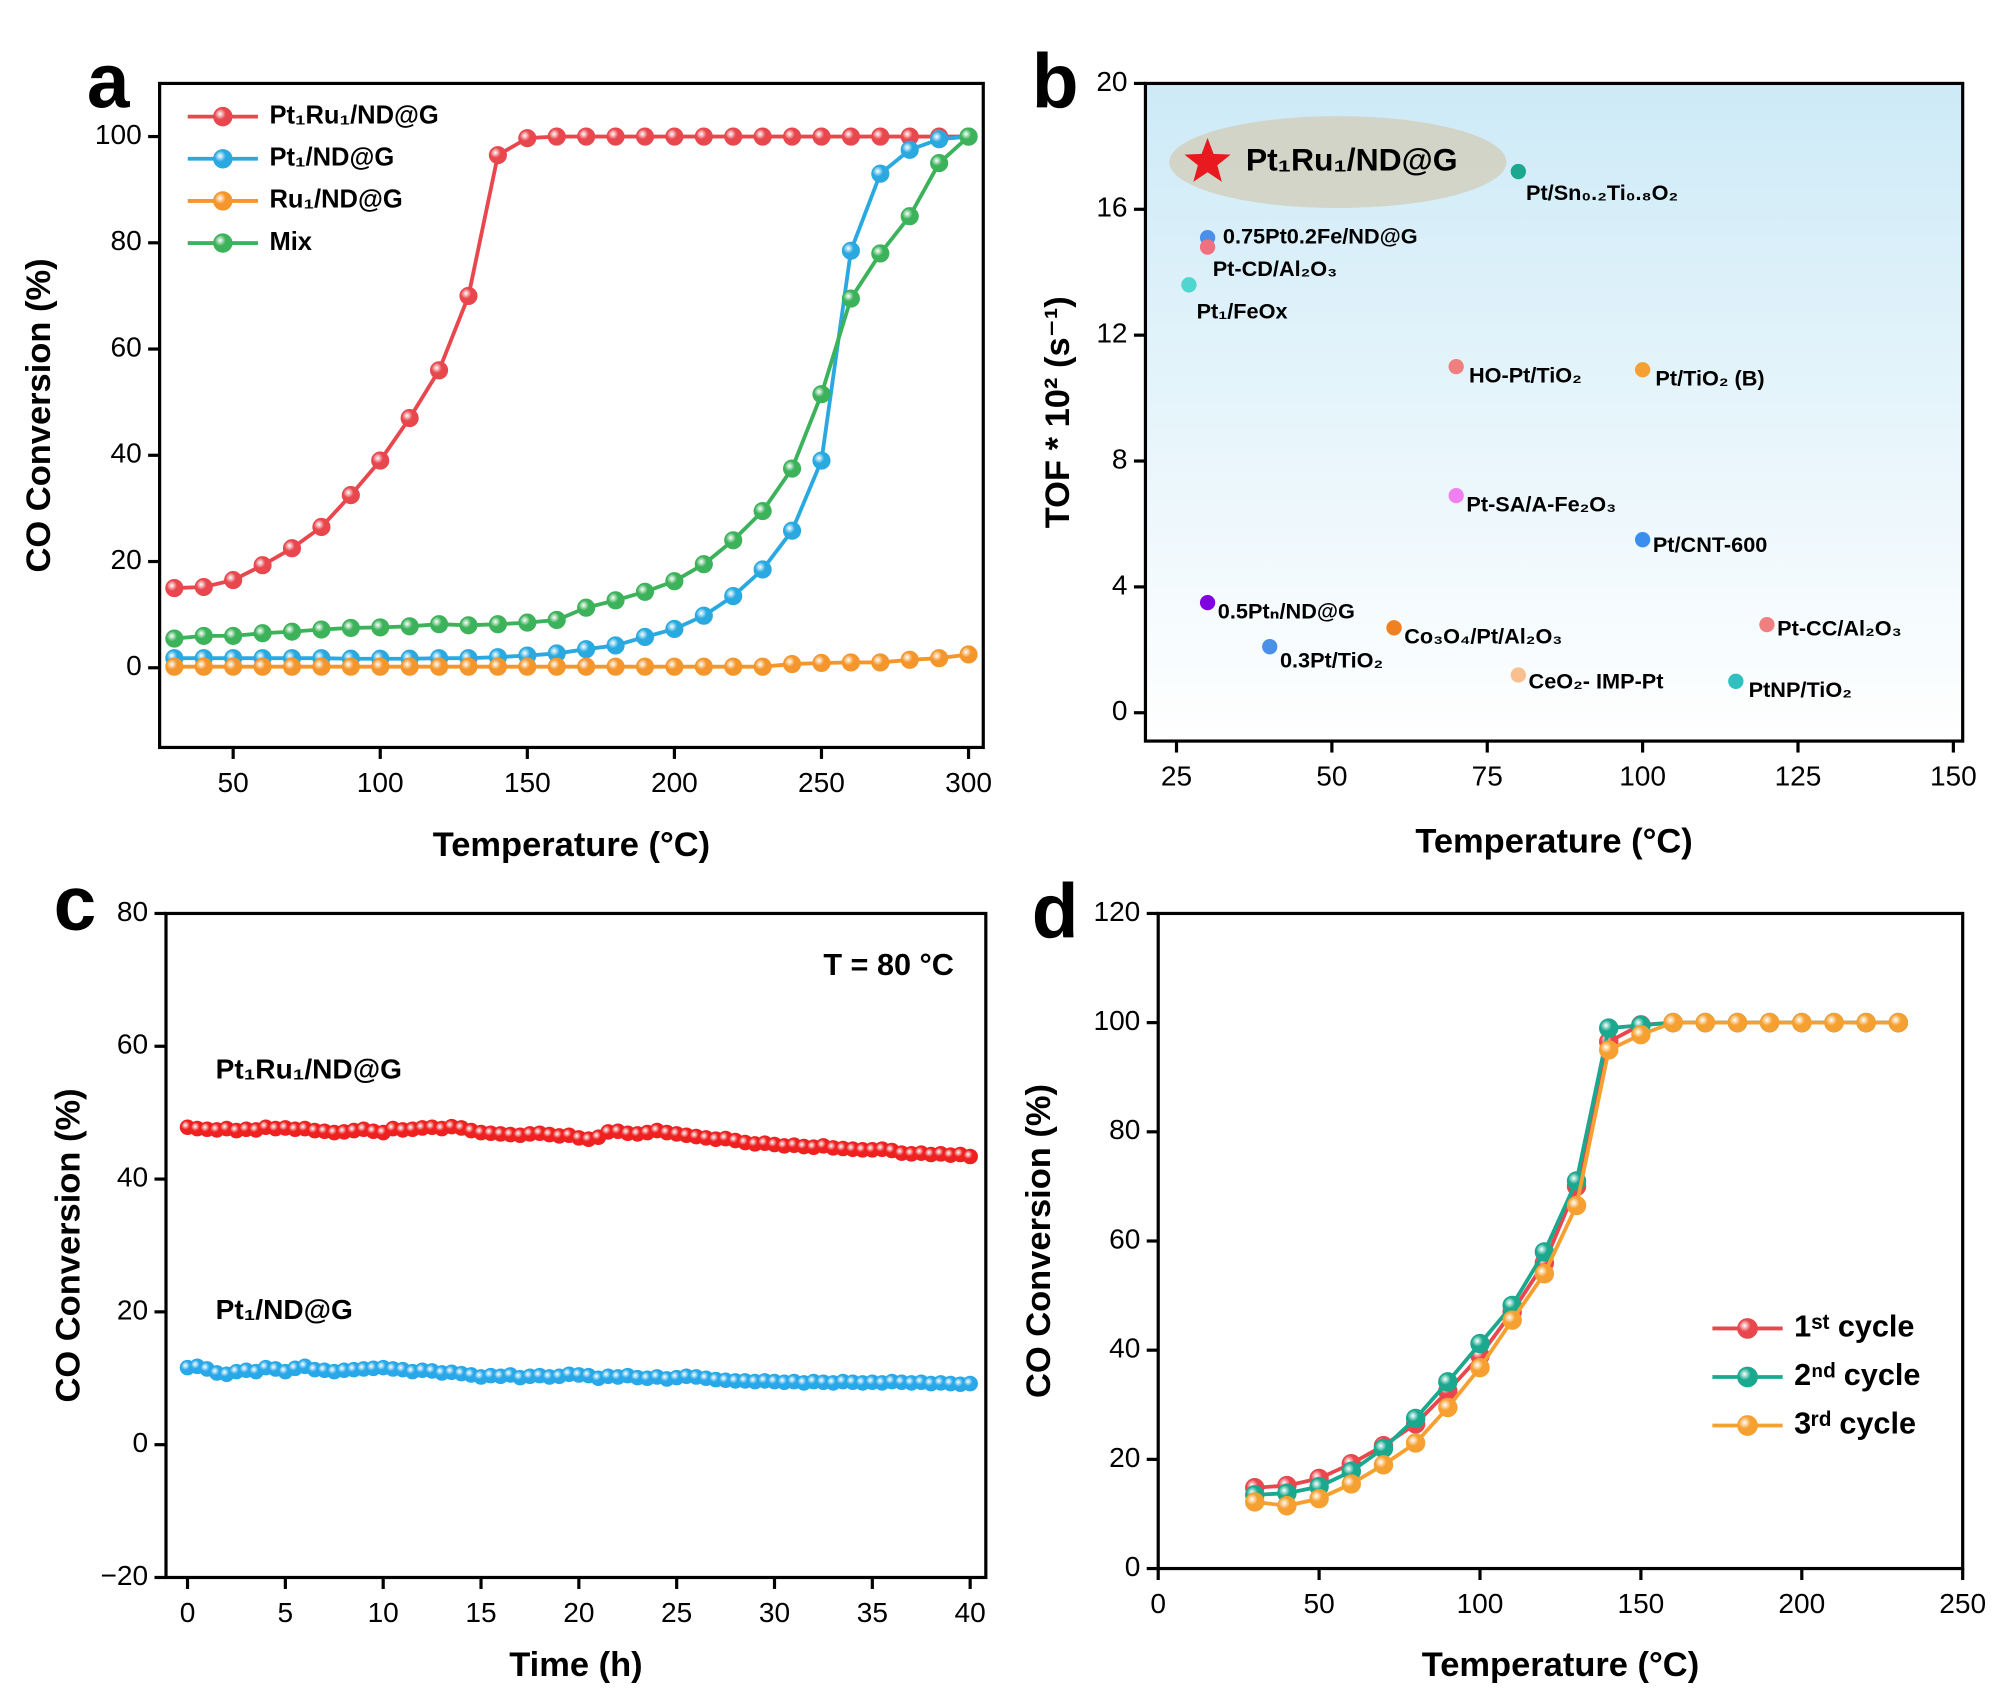  I want to click on panel-letter: a, so click(109, 81).